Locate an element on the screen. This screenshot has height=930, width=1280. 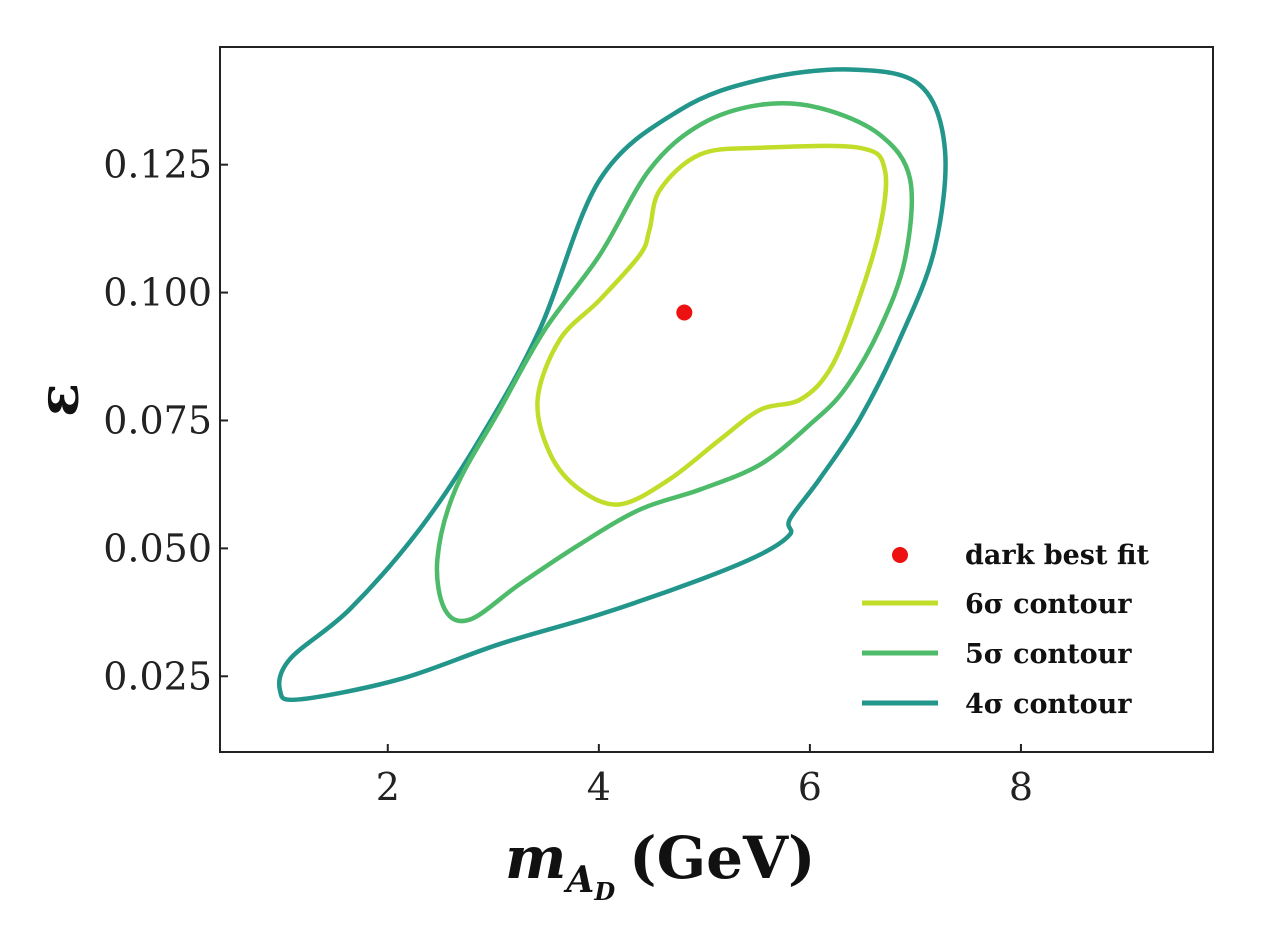
y-axis: 0.025 0.050 0.075 0.100 0.125 is located at coordinates (165, 420).